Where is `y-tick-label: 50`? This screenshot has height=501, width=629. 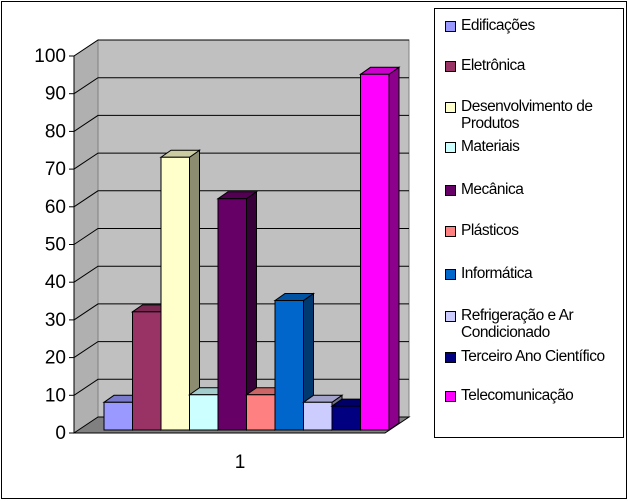
y-tick-label: 50 is located at coordinates (55, 245).